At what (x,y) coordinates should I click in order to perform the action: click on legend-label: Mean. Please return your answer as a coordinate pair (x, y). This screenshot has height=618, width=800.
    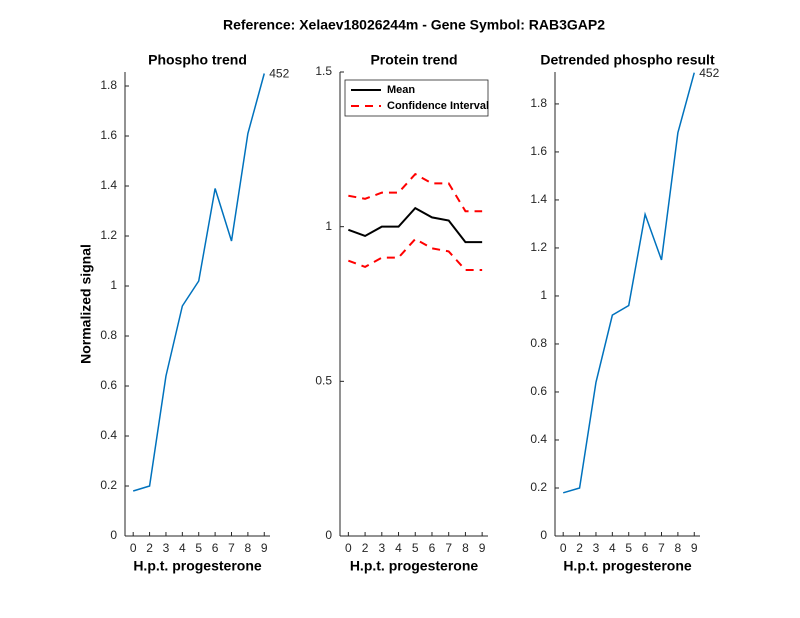
    Looking at the image, I should click on (401, 90).